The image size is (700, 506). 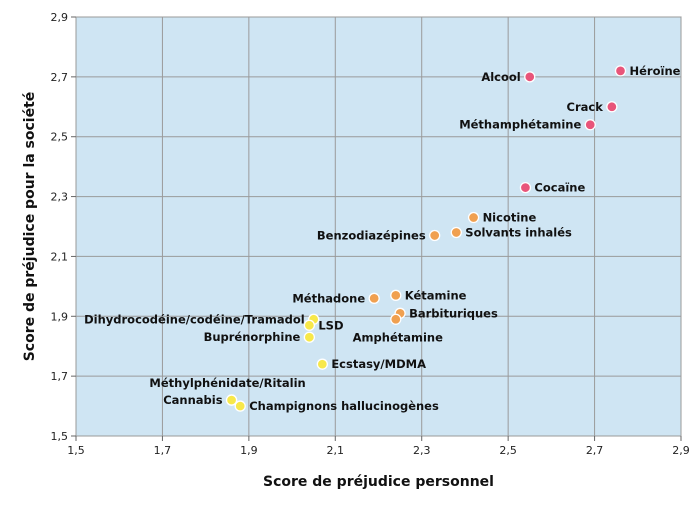 What do you see at coordinates (60, 316) in the screenshot?
I see `y-tick-label: 1,9` at bounding box center [60, 316].